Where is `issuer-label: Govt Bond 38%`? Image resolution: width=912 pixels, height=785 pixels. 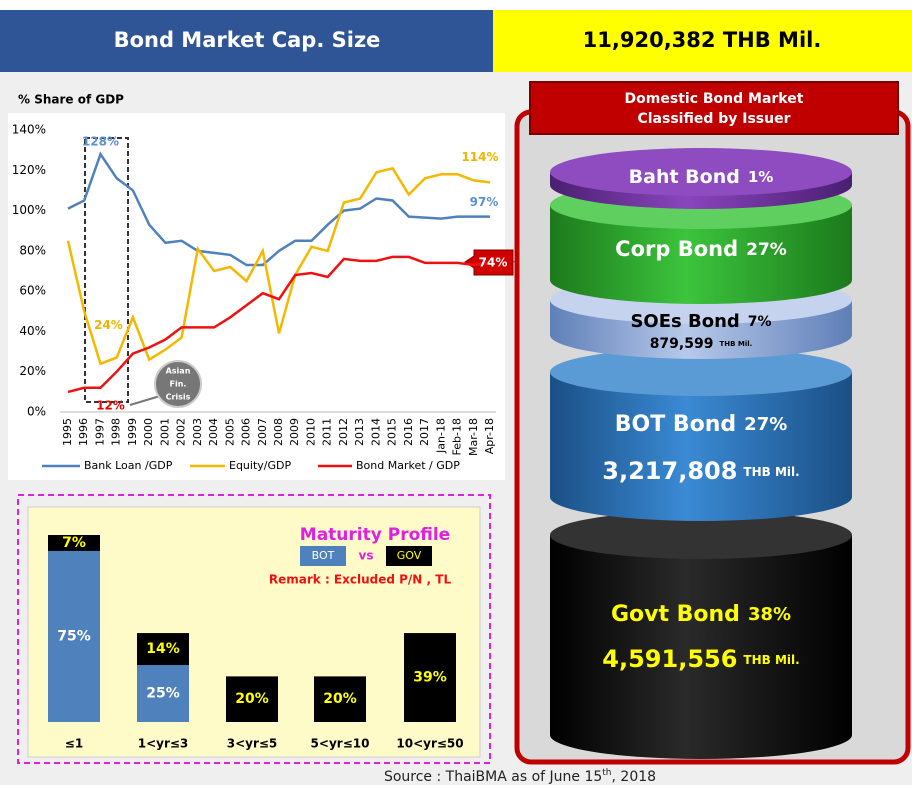 issuer-label: Govt Bond 38% is located at coordinates (701, 614).